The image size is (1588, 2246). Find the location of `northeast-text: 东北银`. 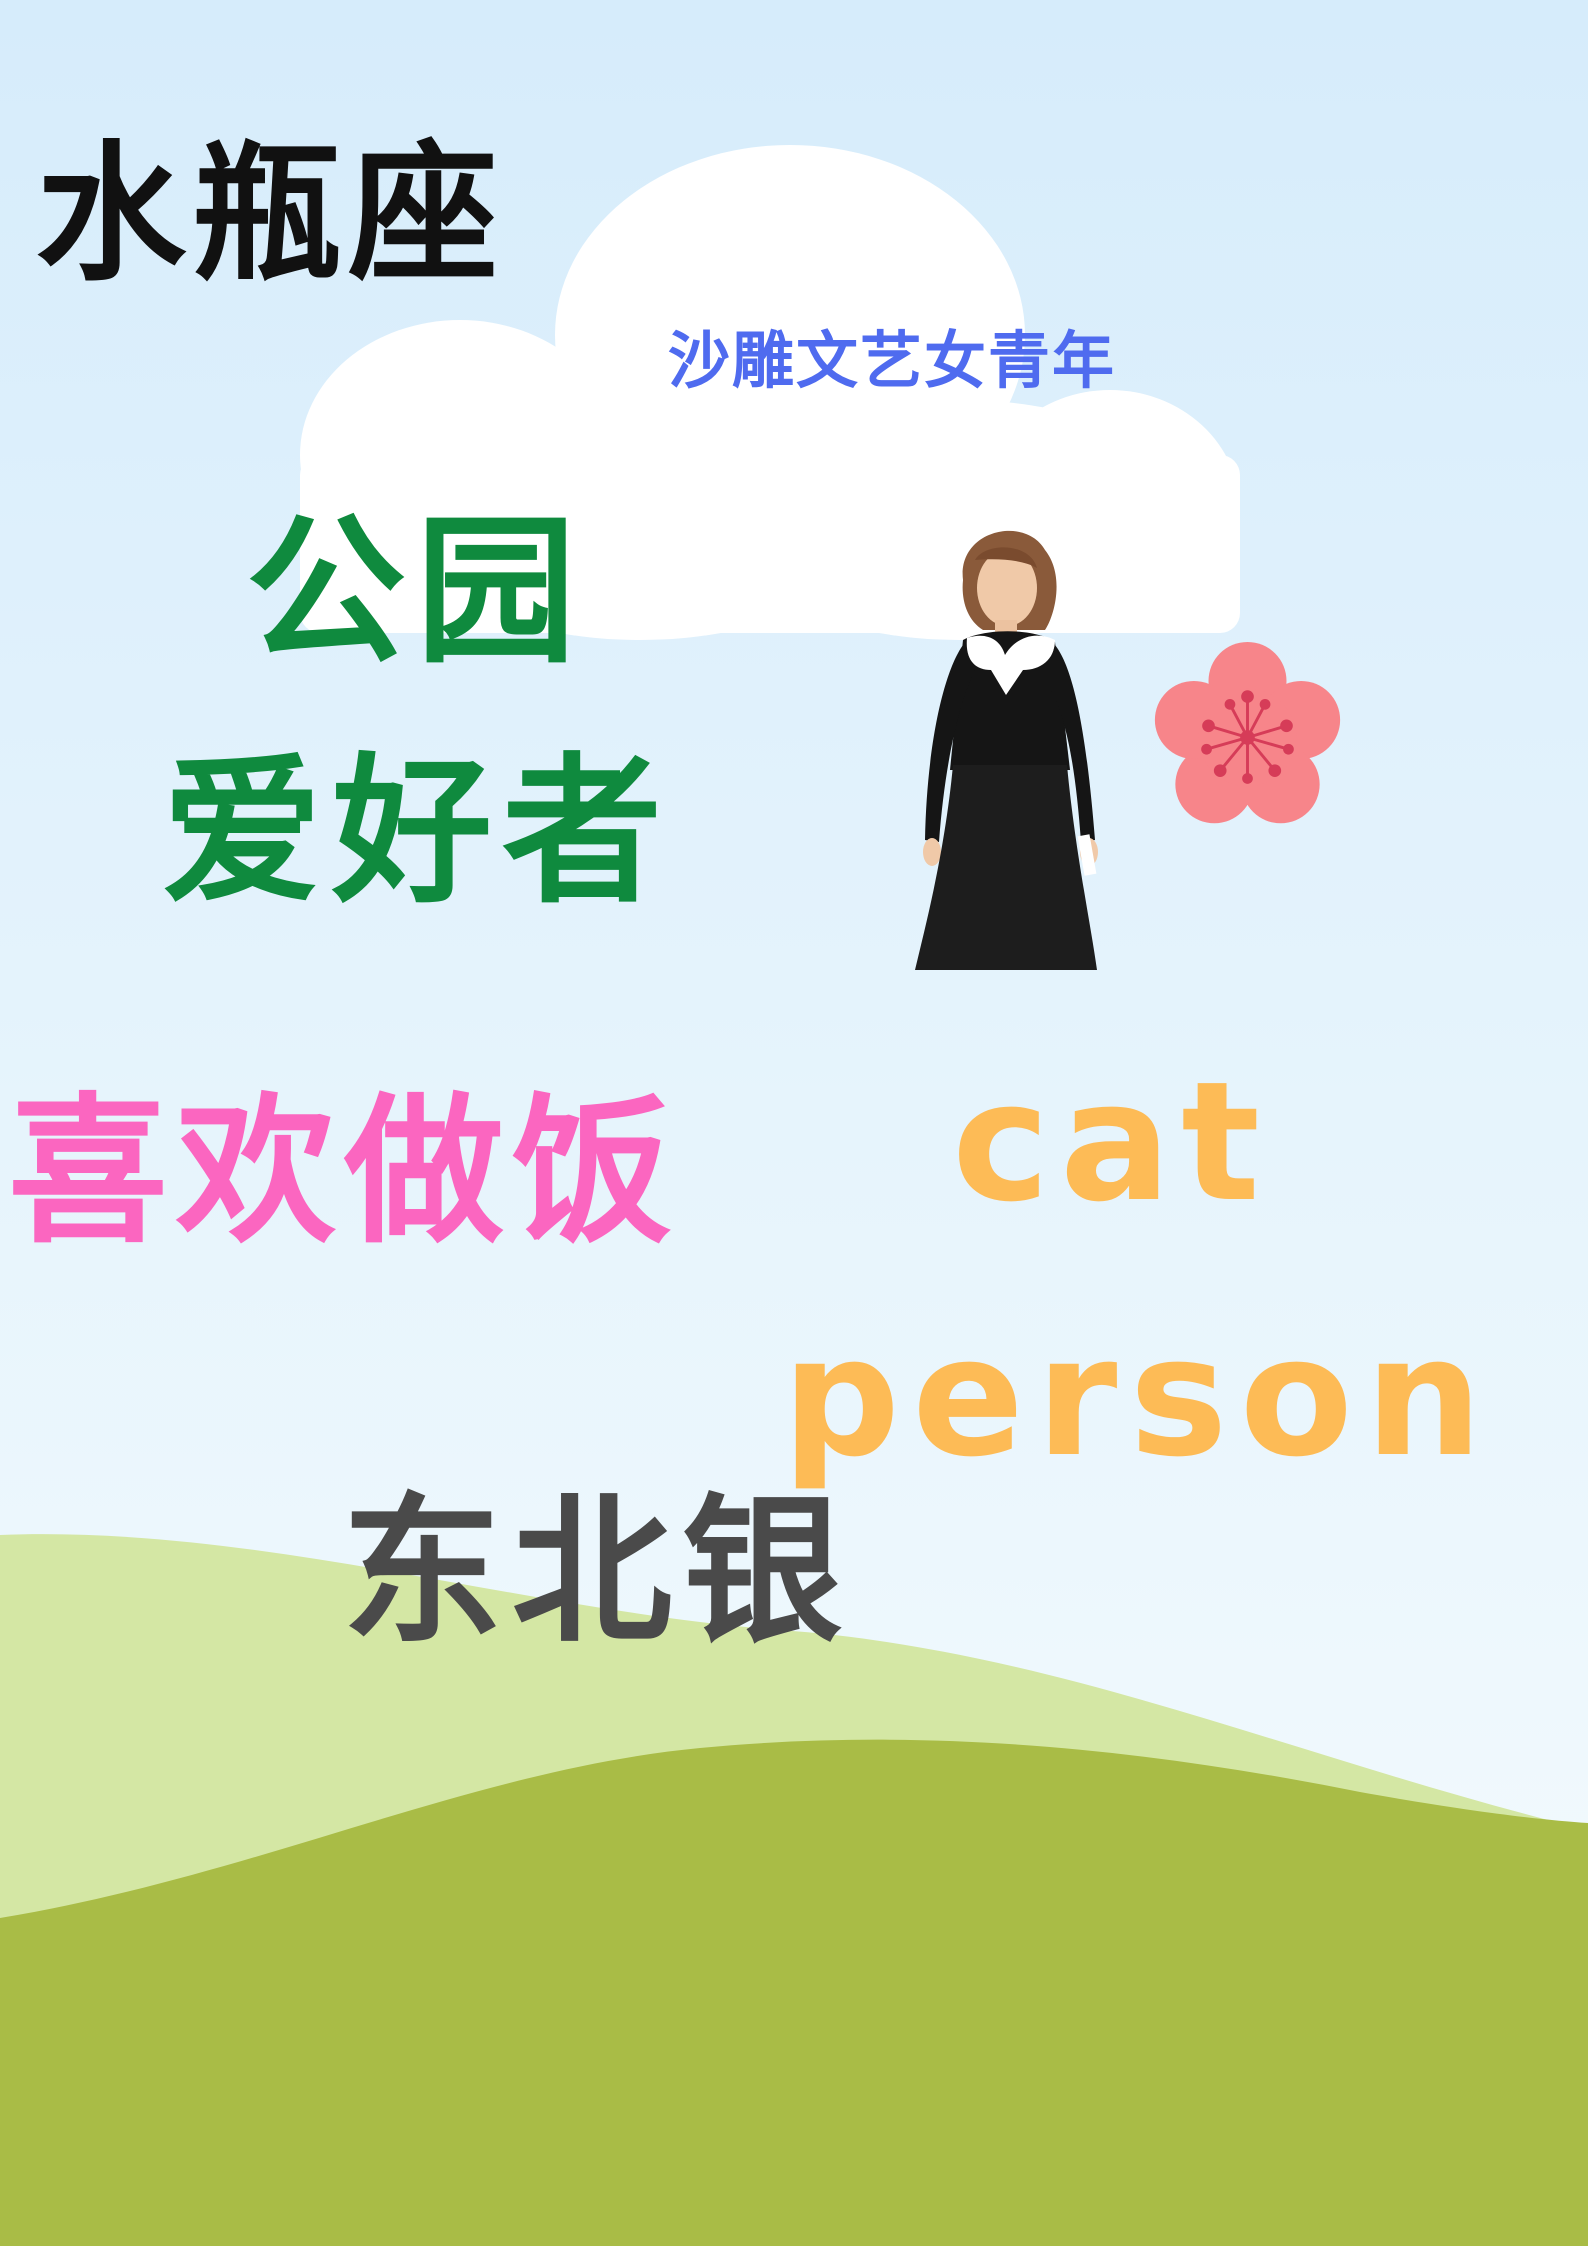

northeast-text: 东北银 is located at coordinates (597, 1571).